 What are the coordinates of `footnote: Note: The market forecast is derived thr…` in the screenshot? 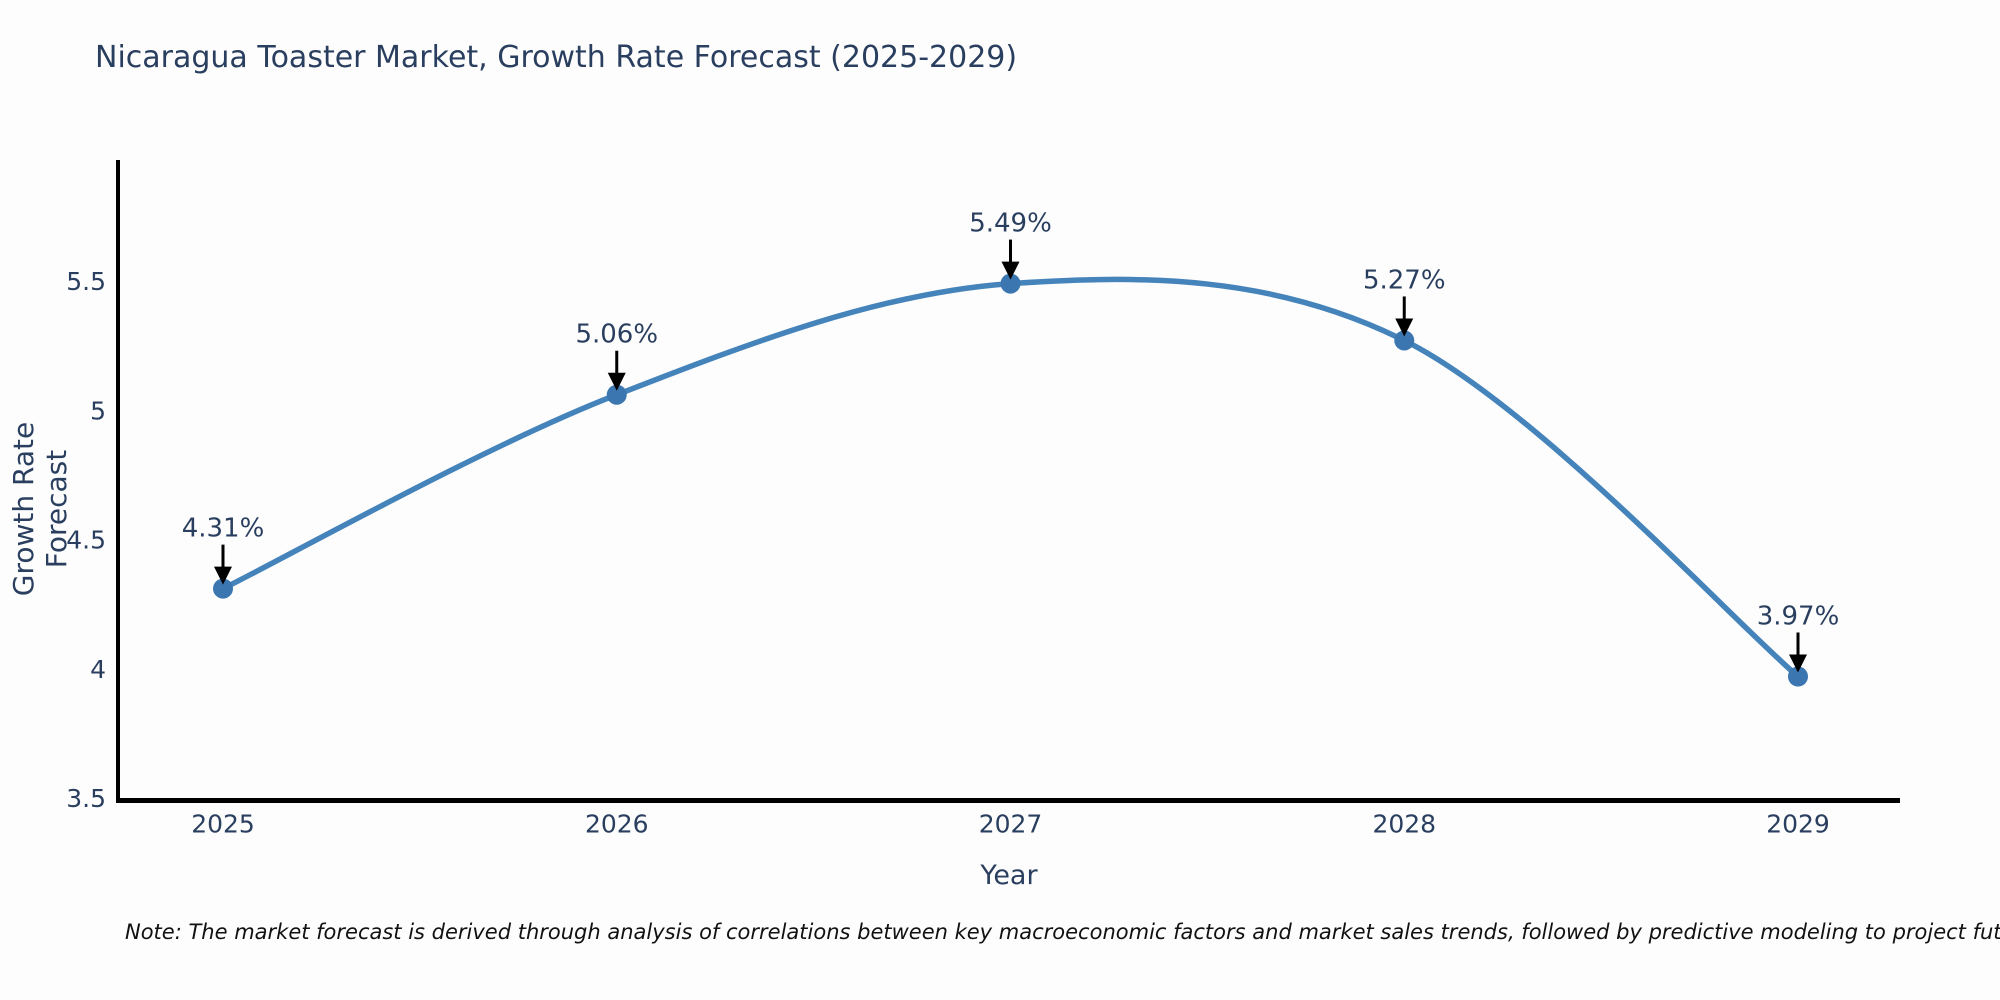 It's located at (1062, 932).